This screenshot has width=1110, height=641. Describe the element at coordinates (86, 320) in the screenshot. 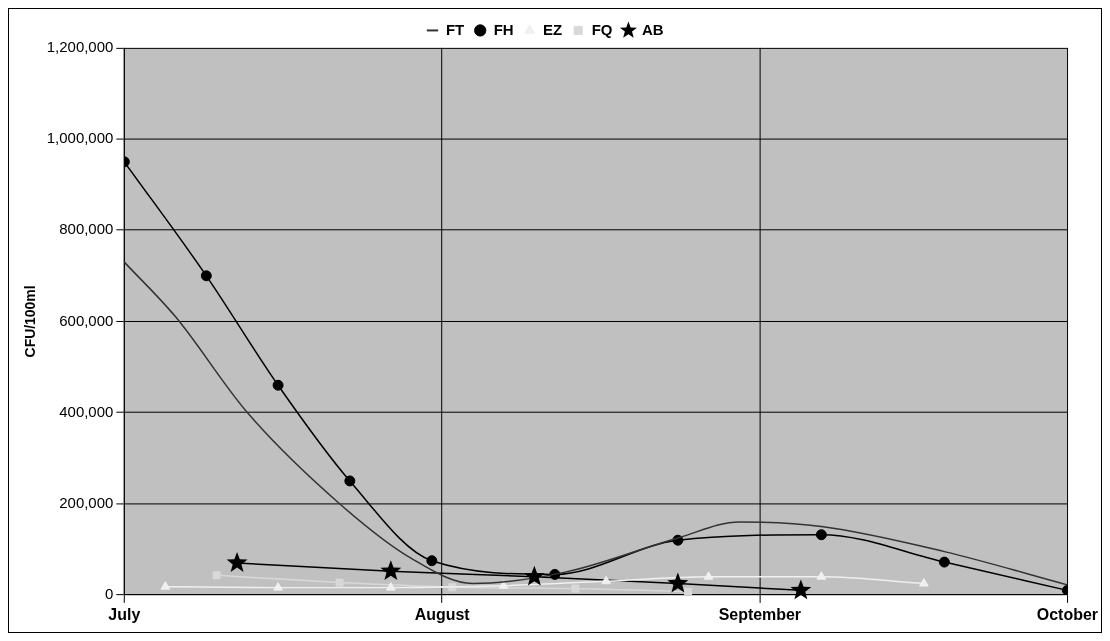

I see `y-tick-label: 600,000` at that location.